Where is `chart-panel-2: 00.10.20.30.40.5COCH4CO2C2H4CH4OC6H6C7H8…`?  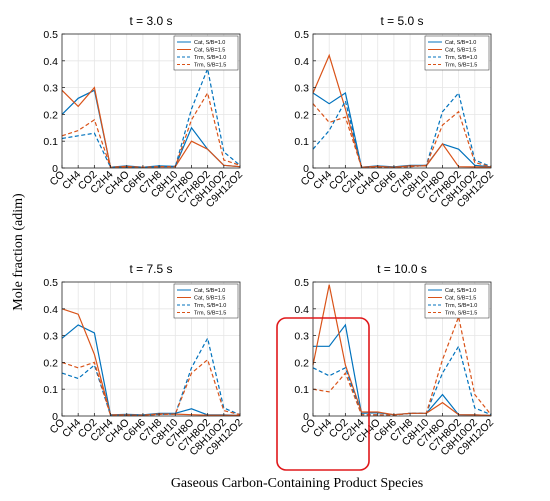
chart-panel-2: 00.10.20.30.40.5COCH4CO2C2H4CH4OC6H6C7H8… is located at coordinates (395, 112).